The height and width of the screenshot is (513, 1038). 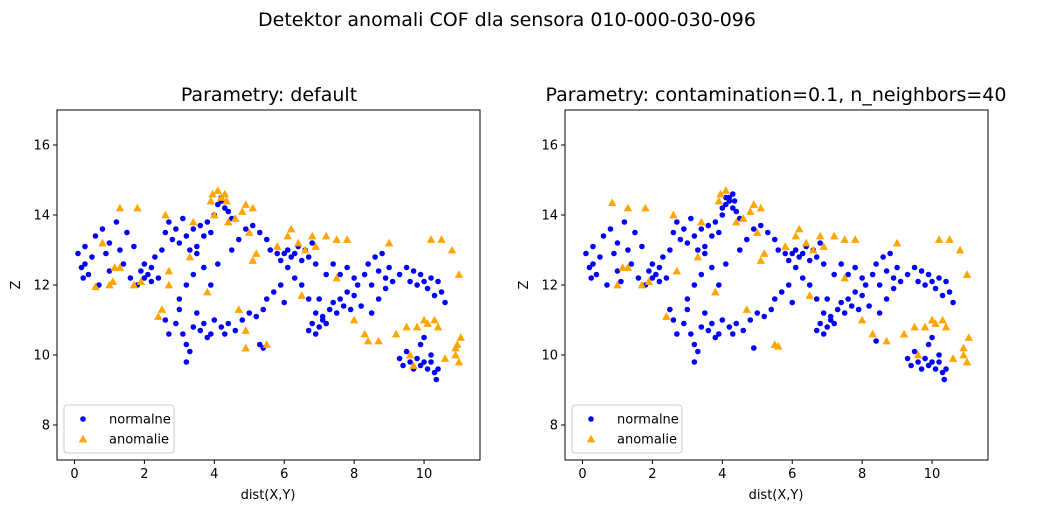 What do you see at coordinates (778, 284) in the screenshot?
I see `scatter-points` at bounding box center [778, 284].